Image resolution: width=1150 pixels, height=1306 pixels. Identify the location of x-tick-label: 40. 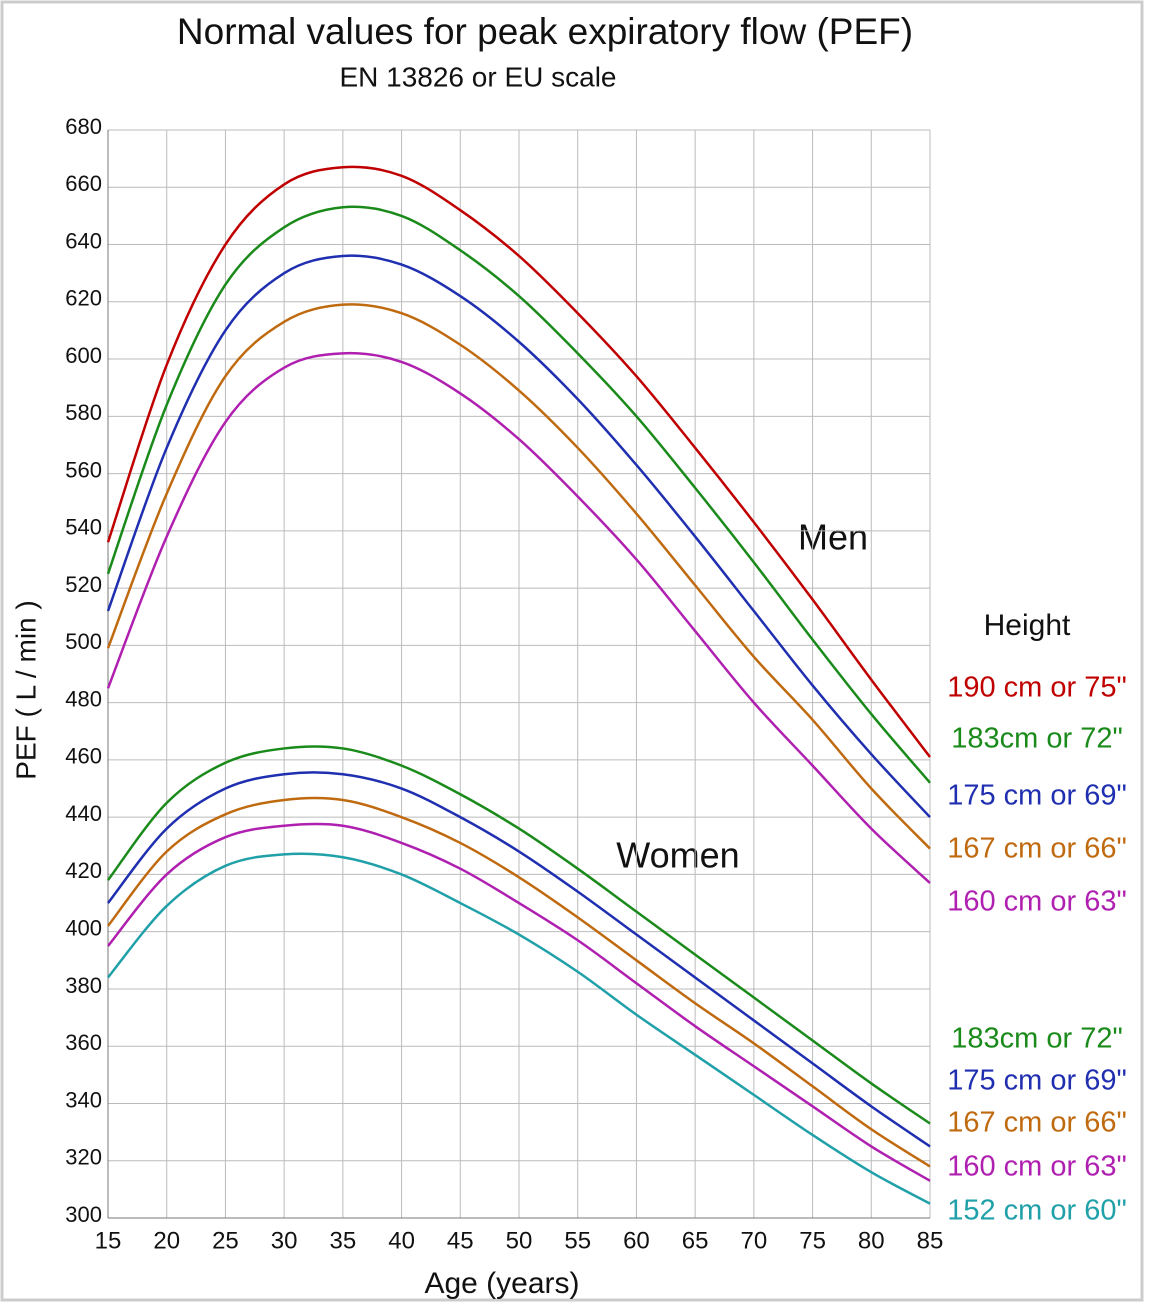
(401, 1240).